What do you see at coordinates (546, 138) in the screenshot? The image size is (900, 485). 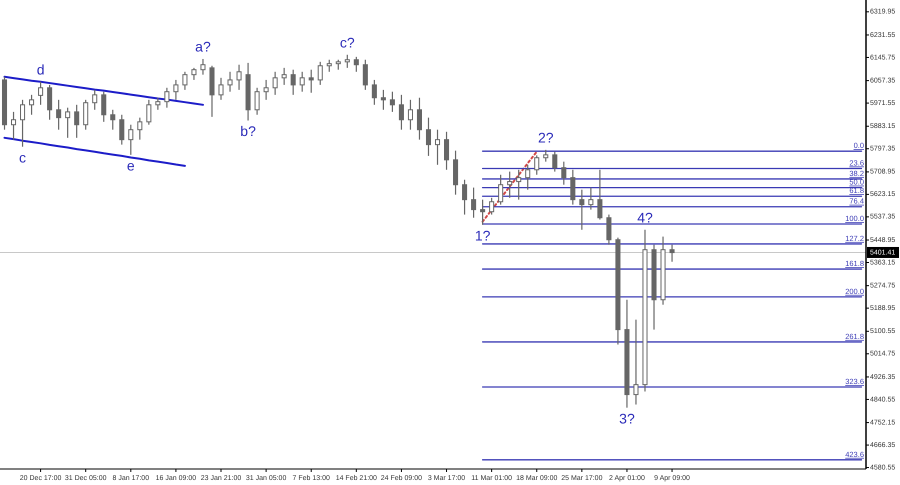 I see `annotation: 2?` at bounding box center [546, 138].